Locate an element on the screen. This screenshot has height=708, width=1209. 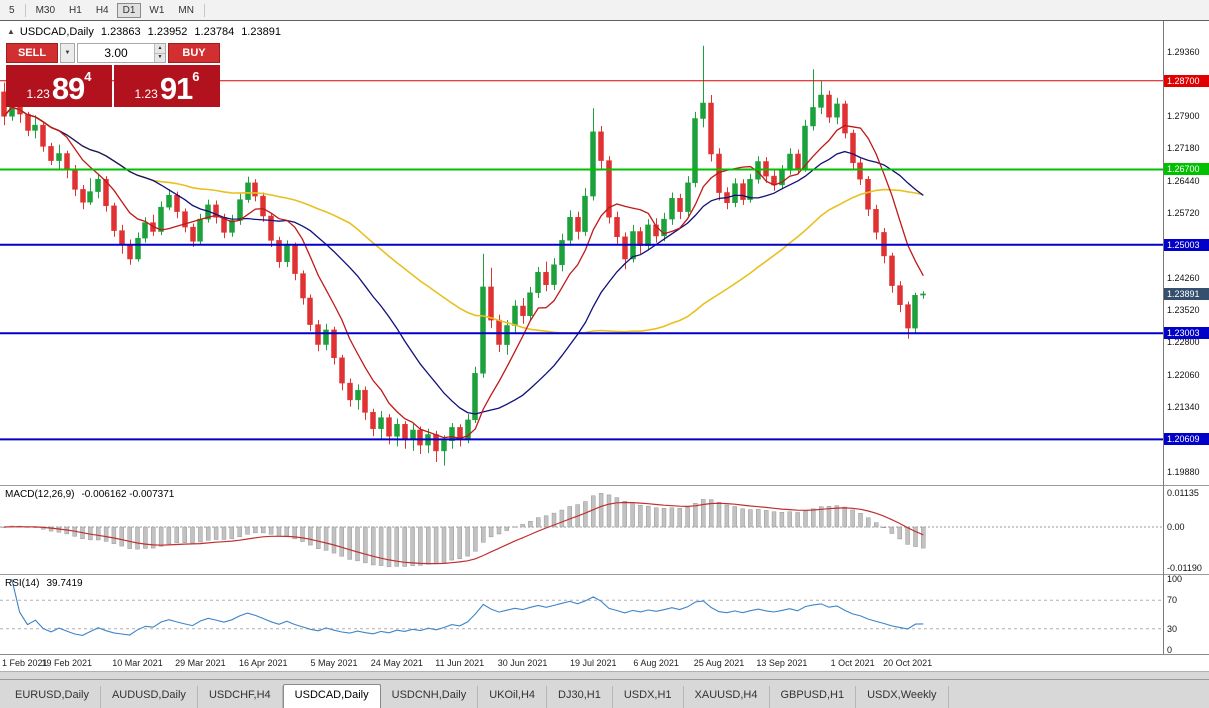
macd-histogram is located at coordinates (463, 530).